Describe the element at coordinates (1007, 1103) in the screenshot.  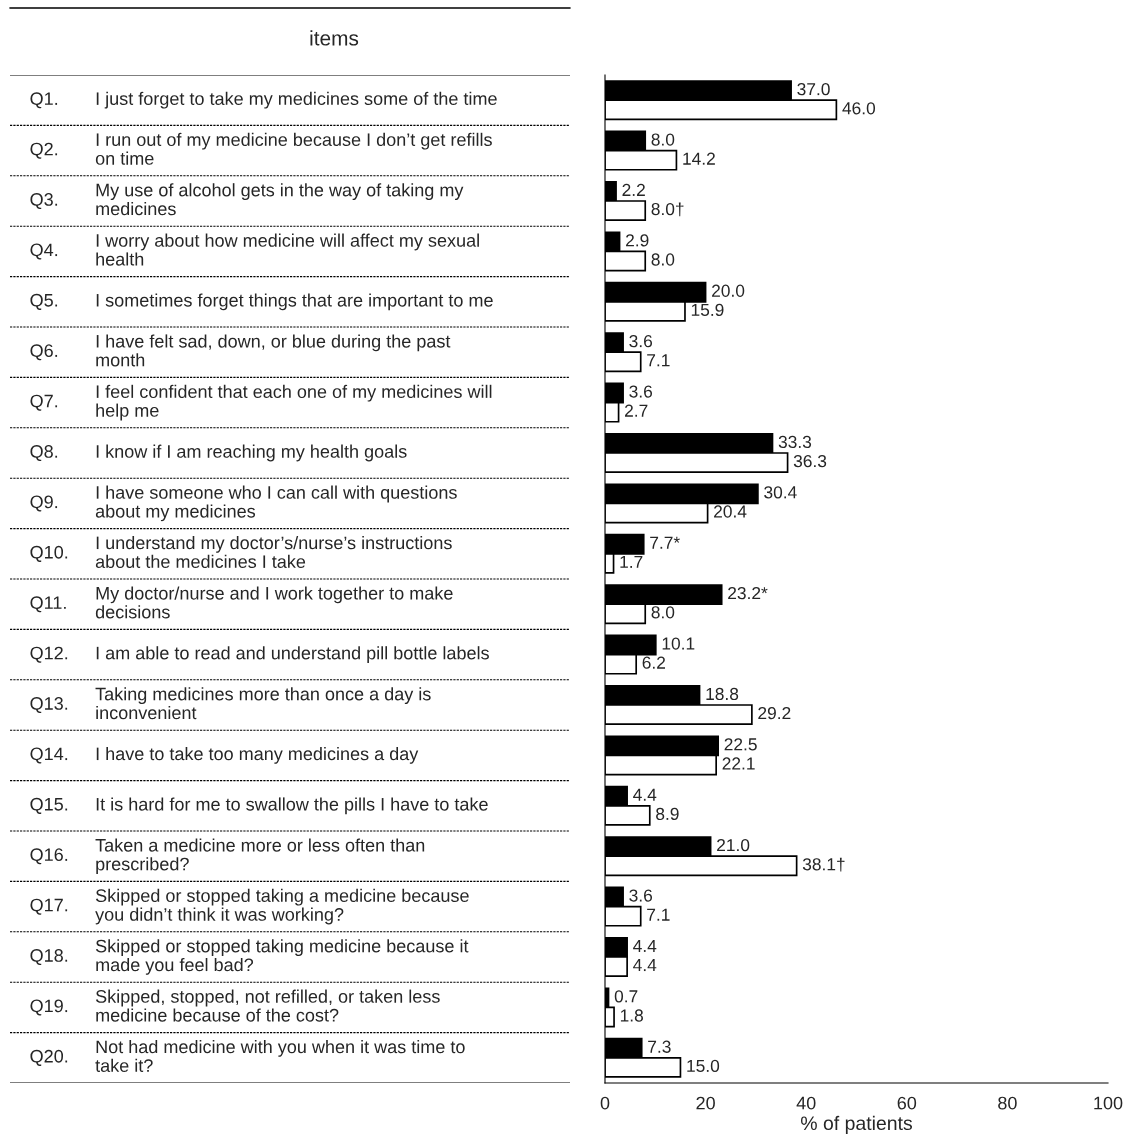
I see `x-tick-label: 80` at that location.